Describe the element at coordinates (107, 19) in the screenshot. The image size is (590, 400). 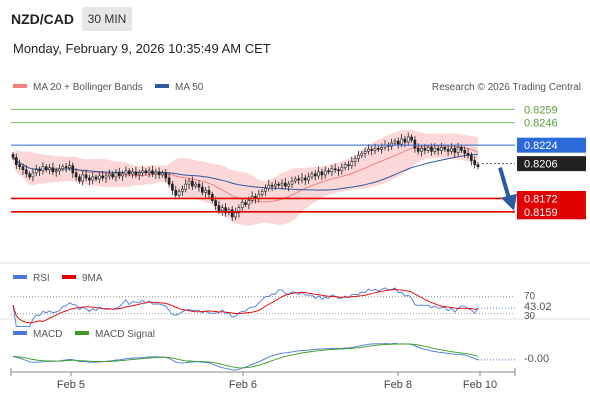
I see `timeframe-button: 30 MIN` at that location.